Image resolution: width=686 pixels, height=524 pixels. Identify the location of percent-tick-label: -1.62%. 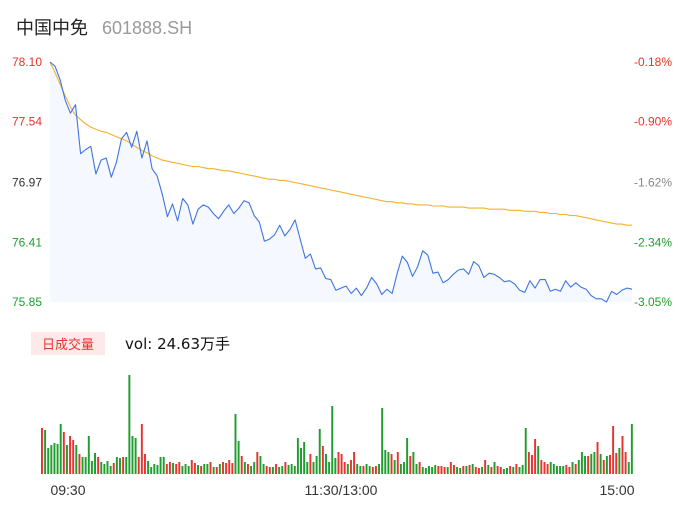
(653, 183).